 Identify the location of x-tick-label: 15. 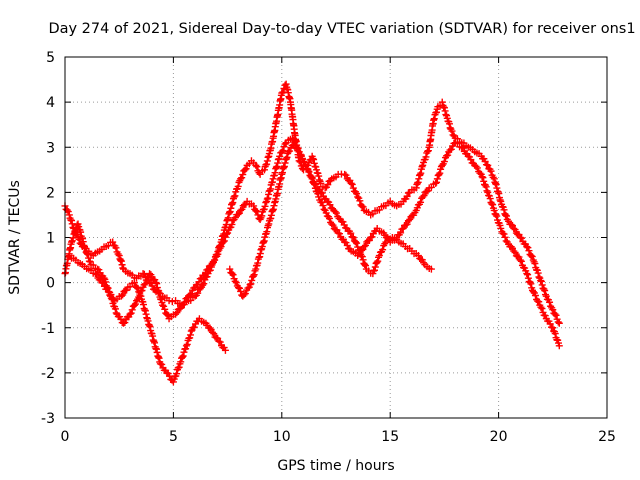
(390, 437).